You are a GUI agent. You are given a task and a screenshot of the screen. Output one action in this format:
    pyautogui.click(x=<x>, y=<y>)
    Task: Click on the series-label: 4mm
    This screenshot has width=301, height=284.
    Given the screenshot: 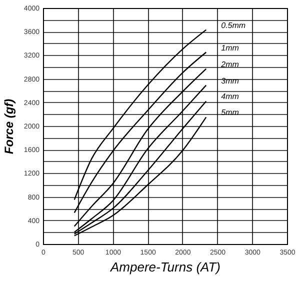 What is the action you would take?
    pyautogui.click(x=230, y=97)
    